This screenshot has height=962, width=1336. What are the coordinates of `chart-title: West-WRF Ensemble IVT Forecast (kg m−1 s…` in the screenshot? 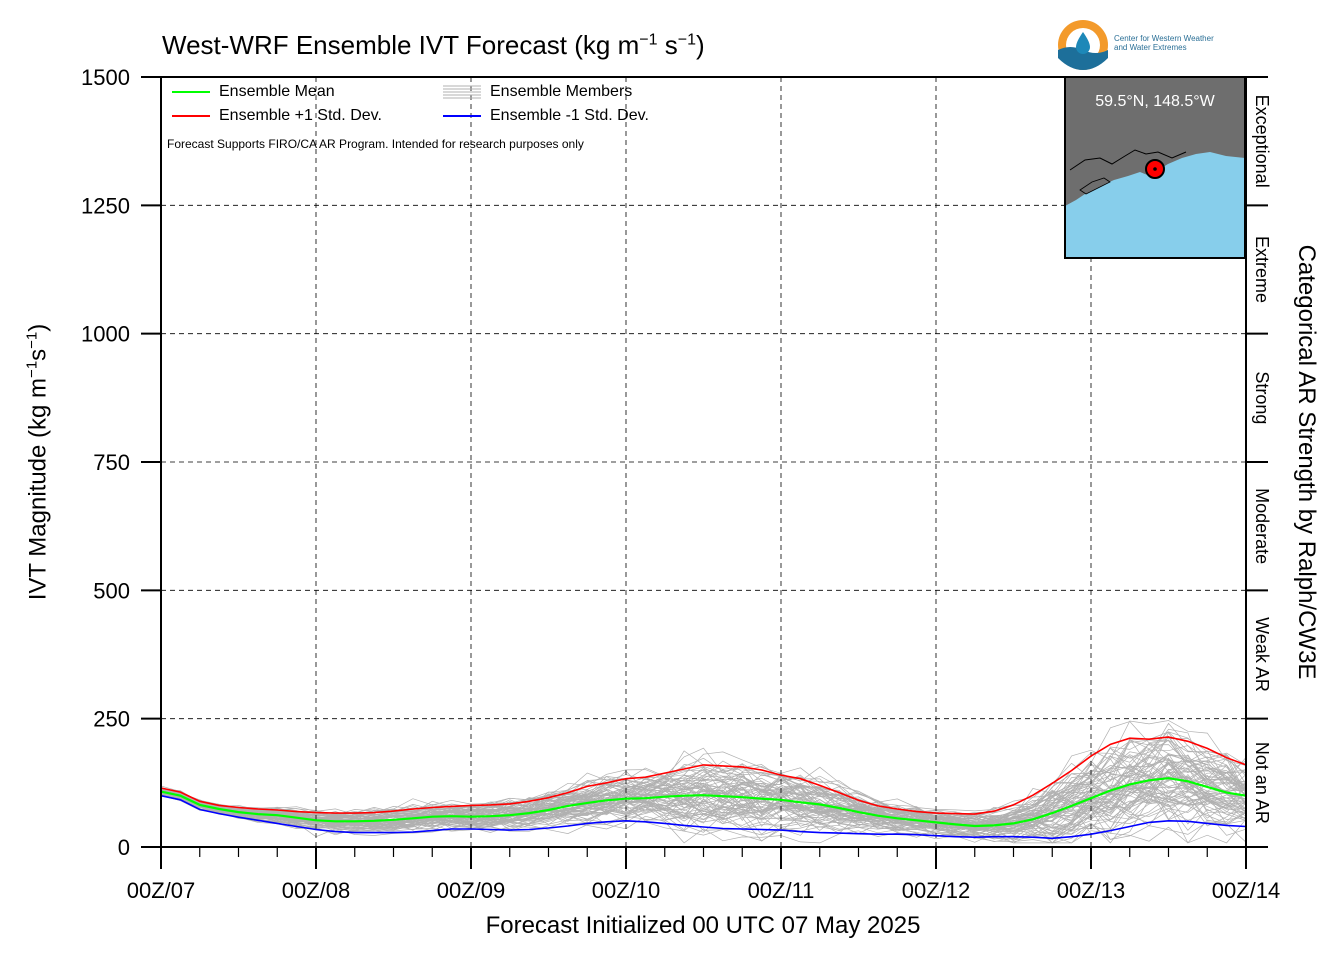 It's located at (433, 45).